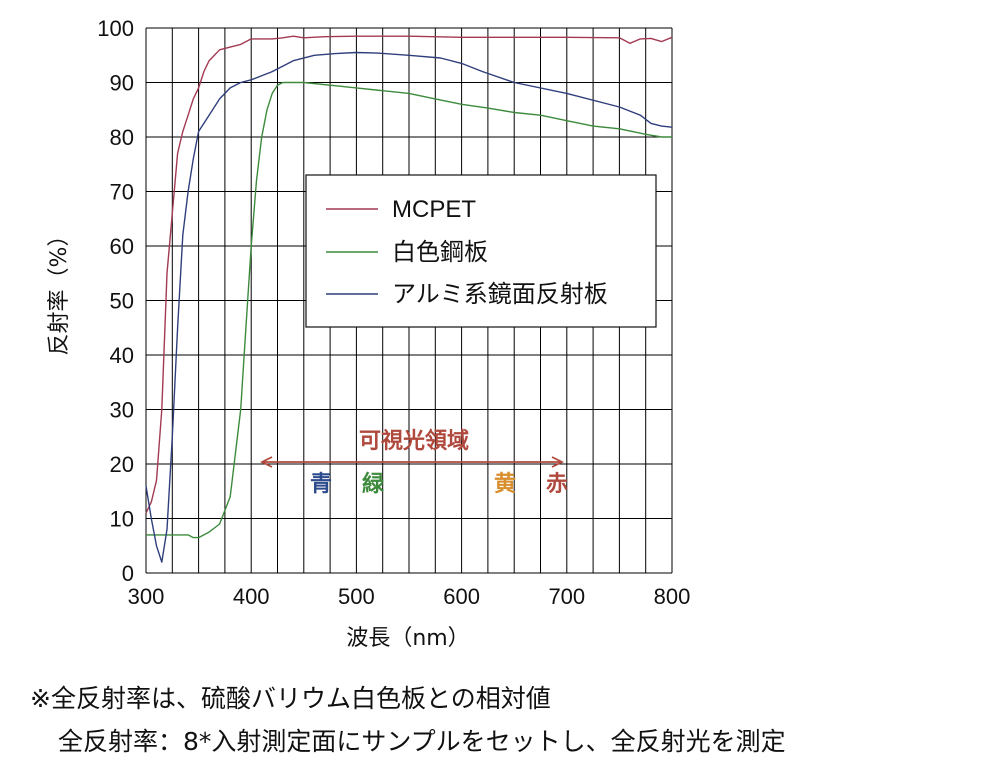 This screenshot has width=992, height=777. I want to click on x-tick-label: 300, so click(146, 596).